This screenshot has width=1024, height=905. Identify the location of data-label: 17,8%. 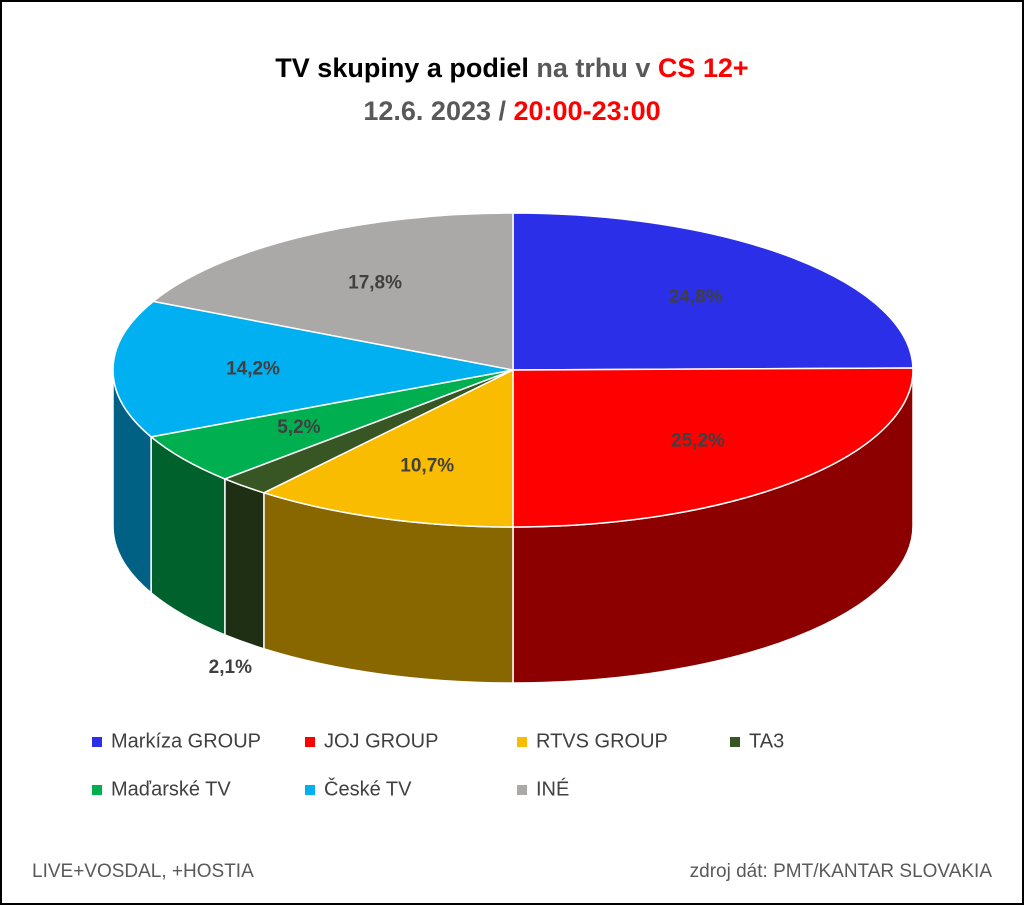
(375, 283).